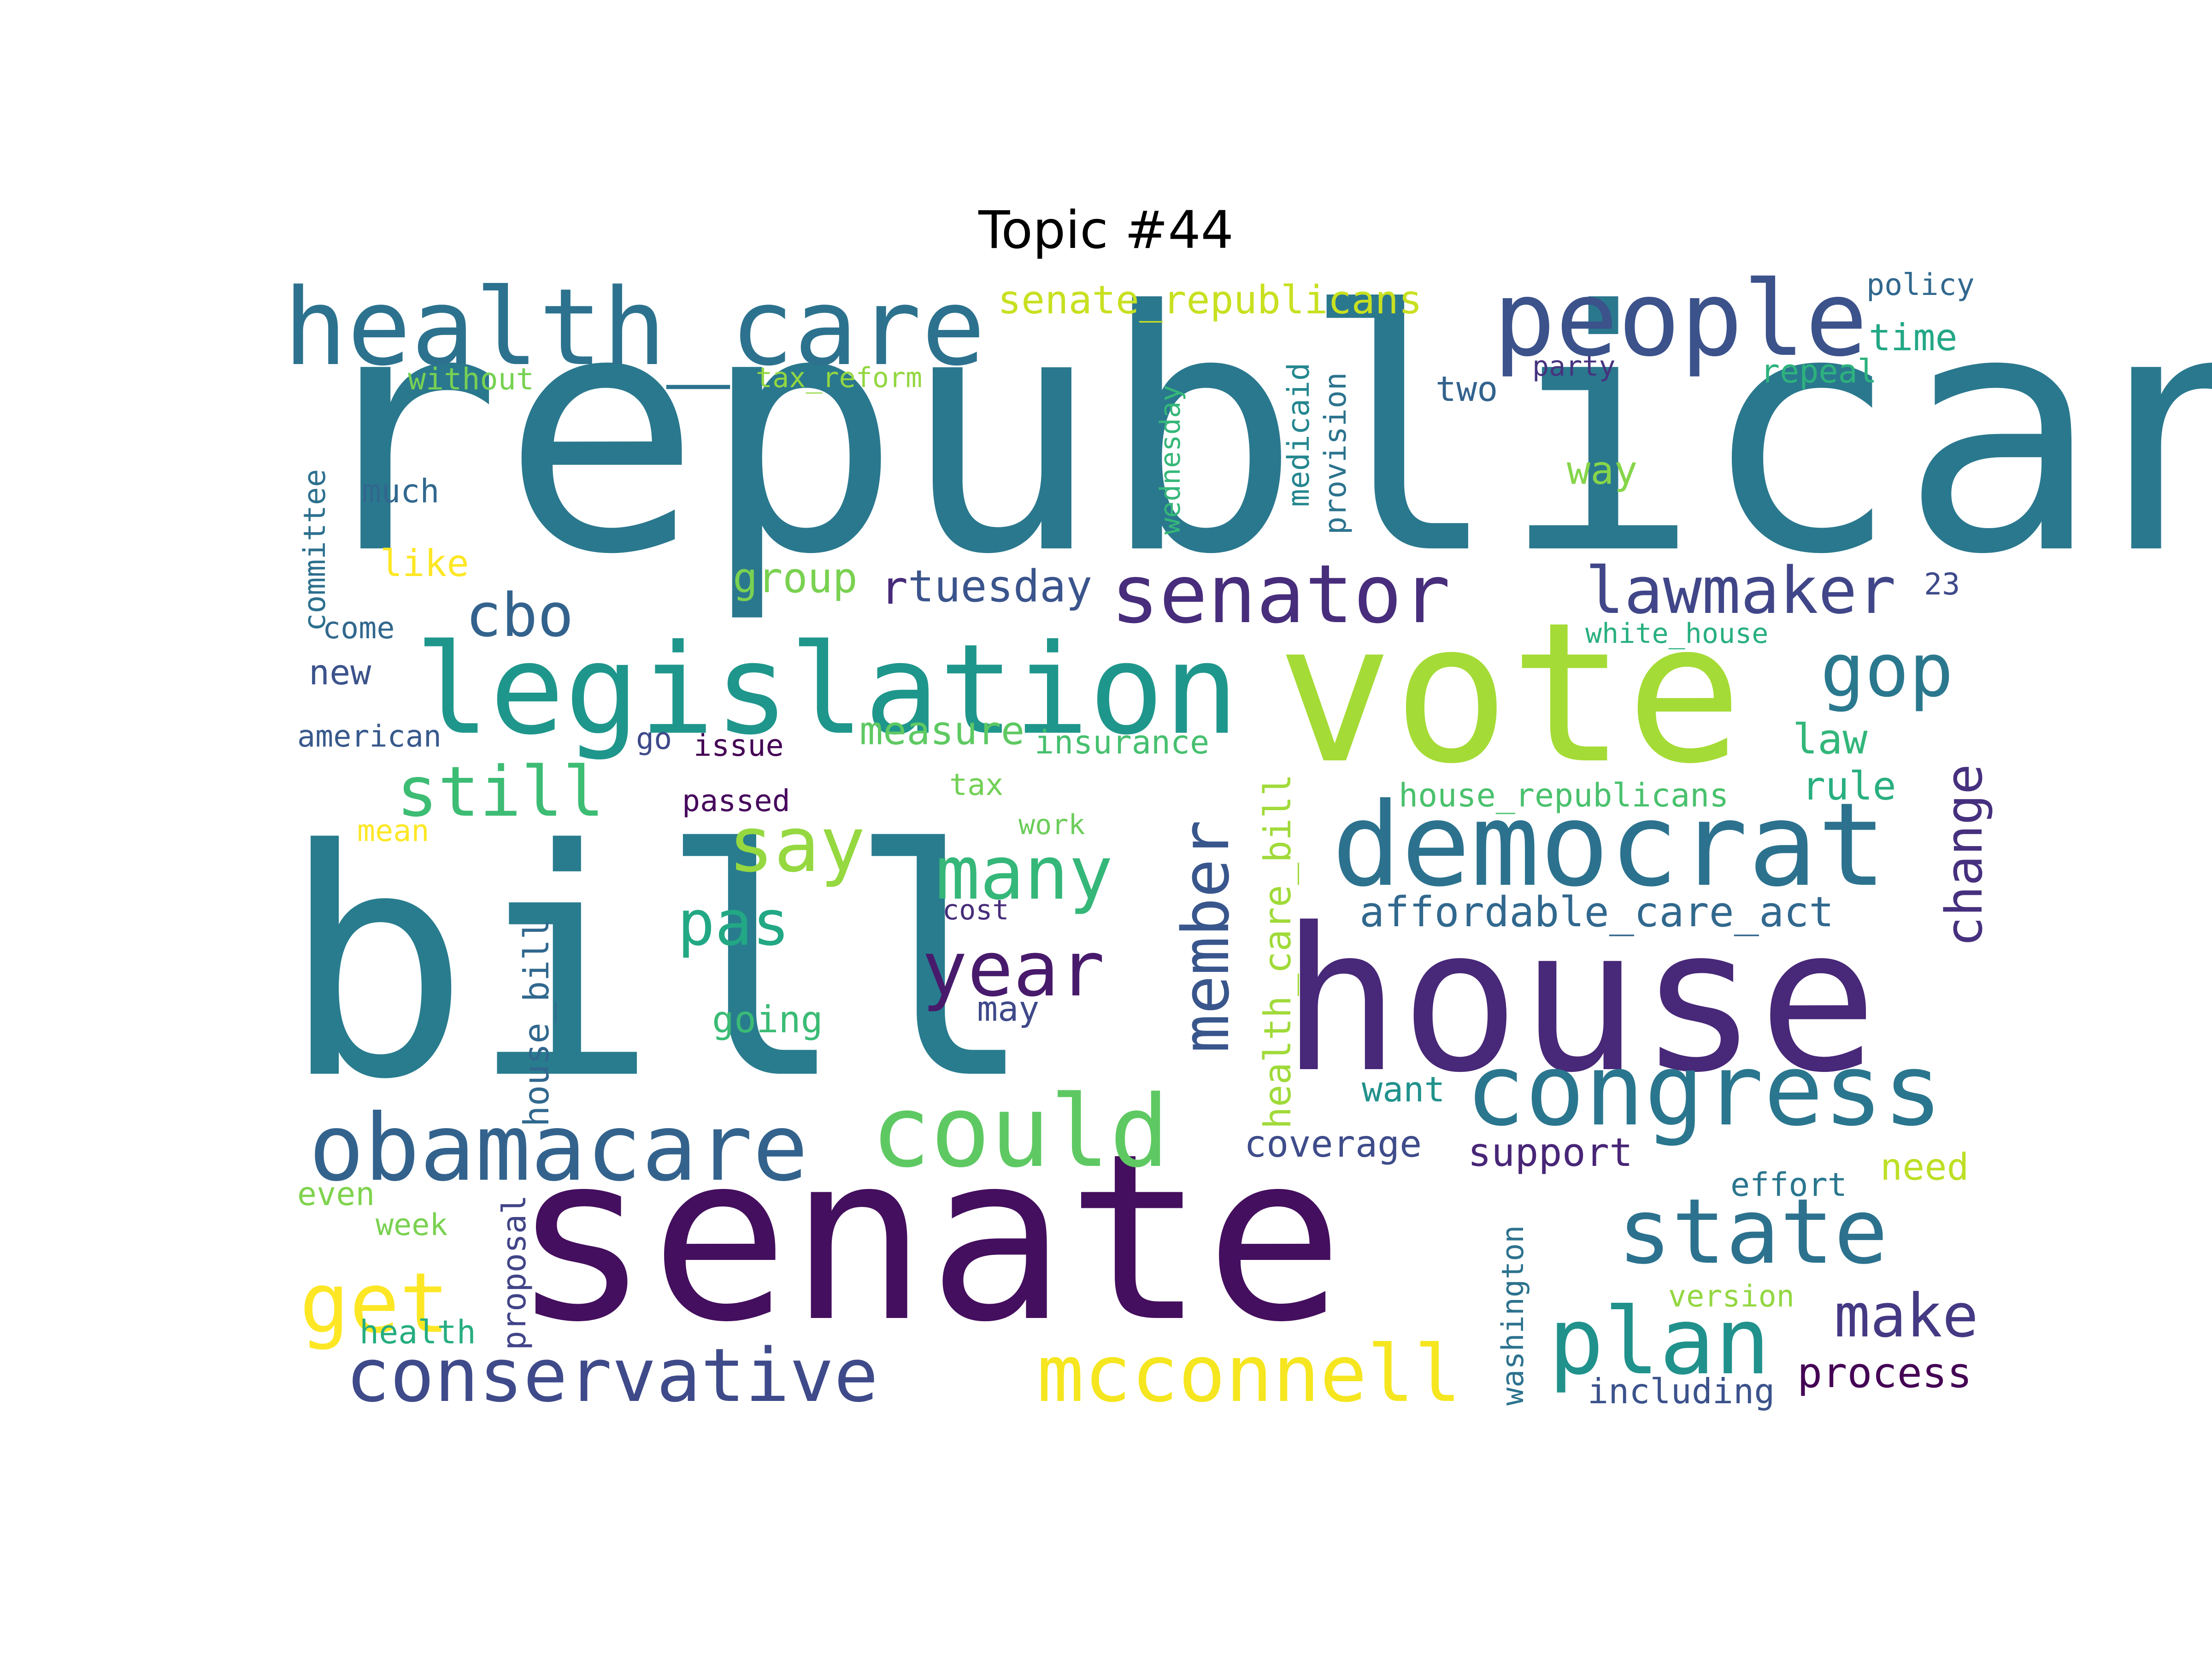  What do you see at coordinates (612, 1375) in the screenshot?
I see `word-conservative: conservative` at bounding box center [612, 1375].